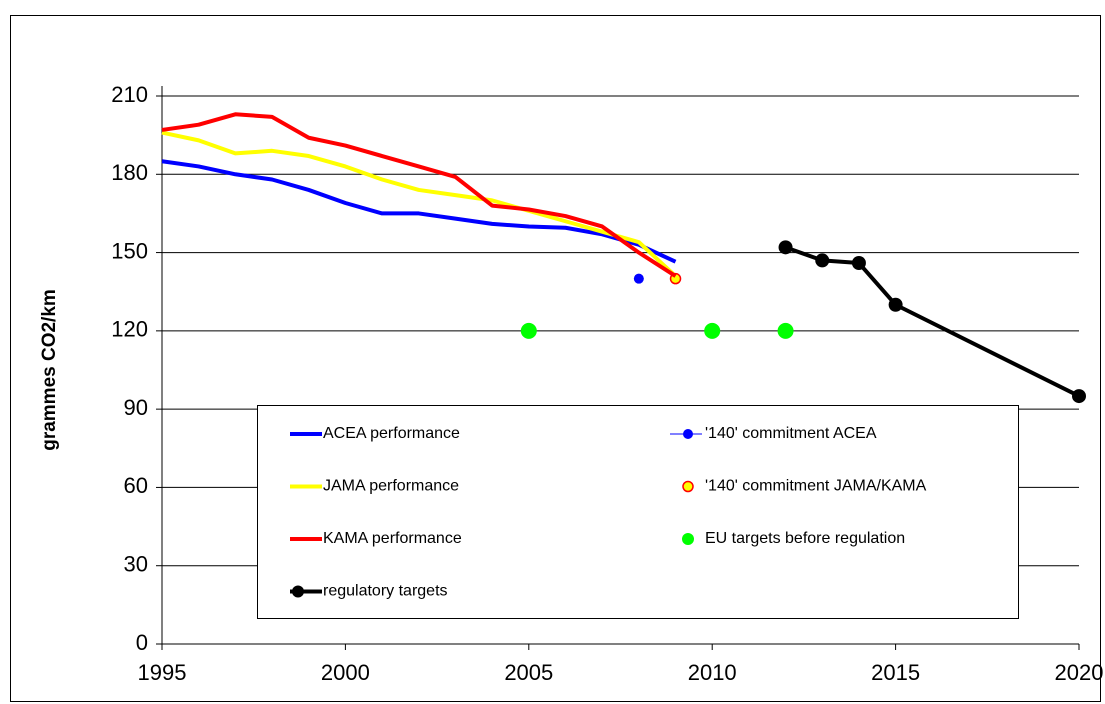  Describe the element at coordinates (528, 672) in the screenshot. I see `x-tick-label: 2005` at that location.